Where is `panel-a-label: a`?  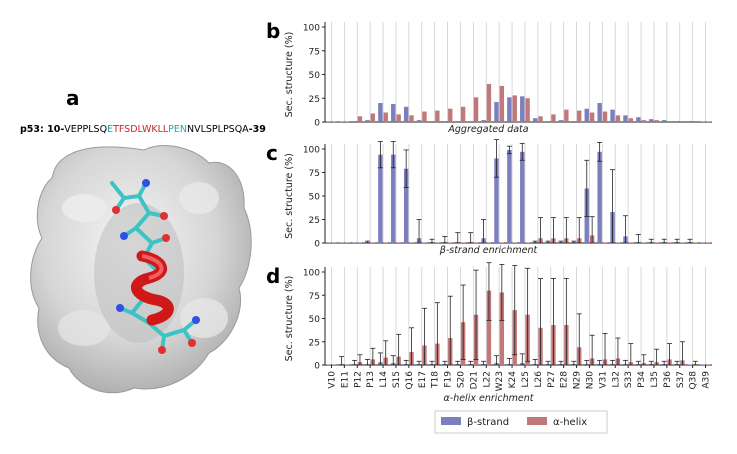
panel-a-label: a is located at coordinates (73, 98).